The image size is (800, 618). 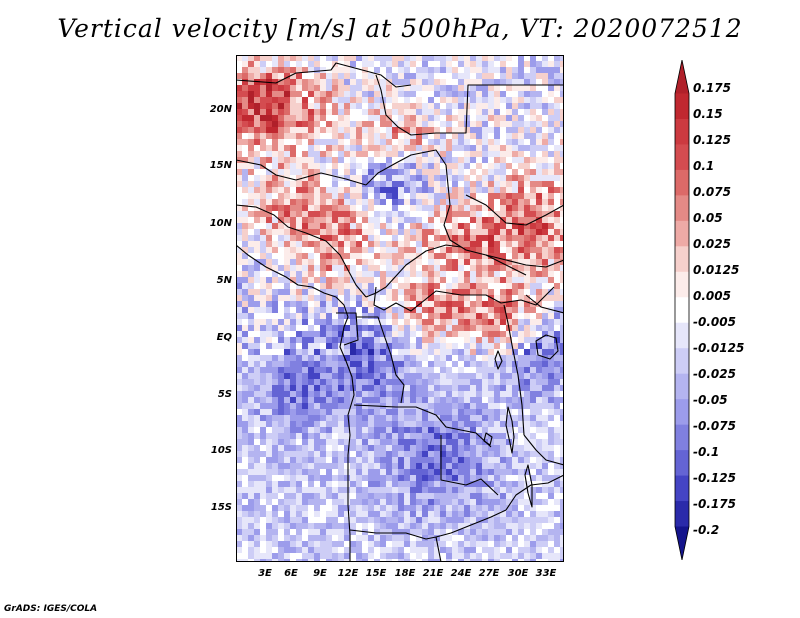 What do you see at coordinates (528, 486) in the screenshot?
I see `lake-malawi` at bounding box center [528, 486].